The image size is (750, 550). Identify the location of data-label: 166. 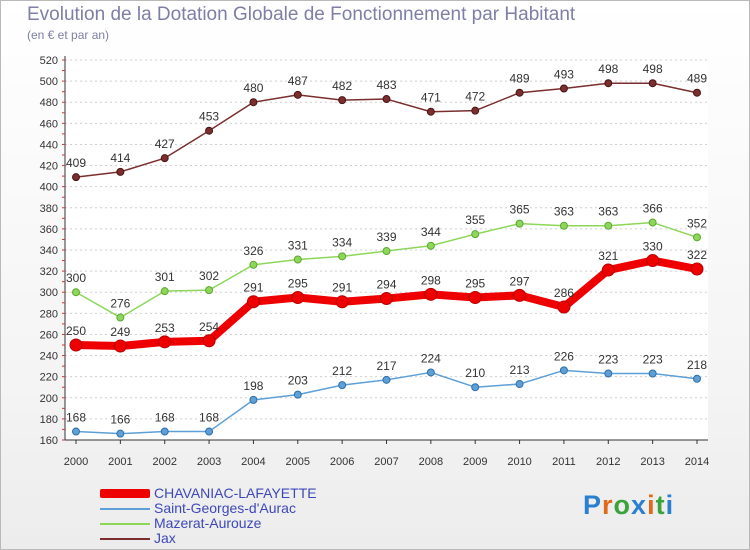
(120, 420).